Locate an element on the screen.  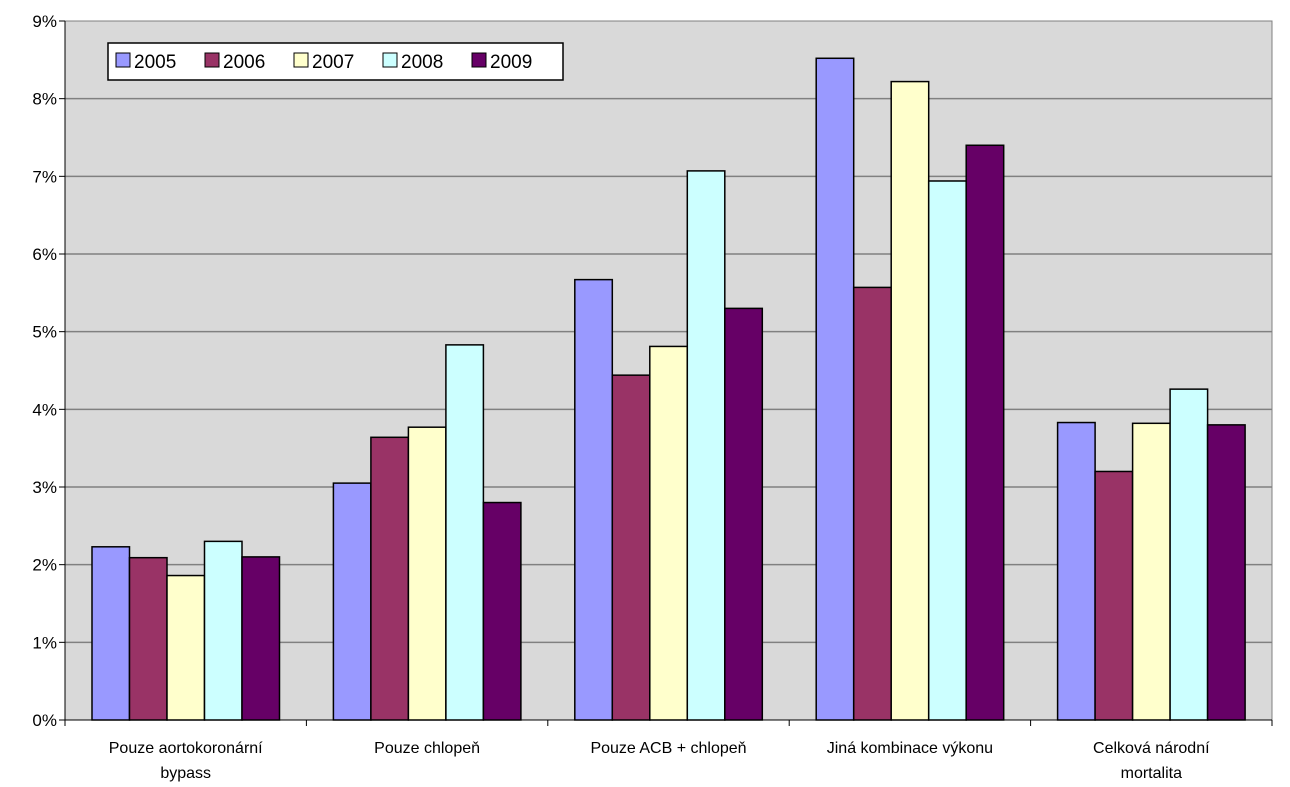
legend-label-2008: 2008 is located at coordinates (422, 62).